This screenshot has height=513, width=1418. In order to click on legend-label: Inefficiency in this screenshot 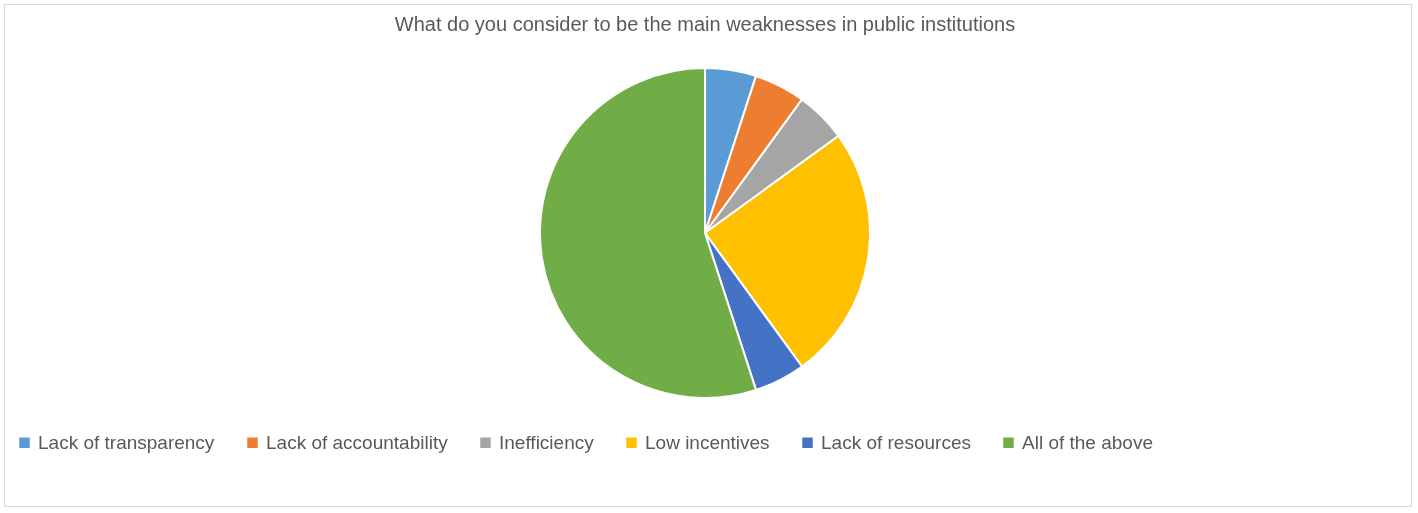, I will do `click(547, 442)`.